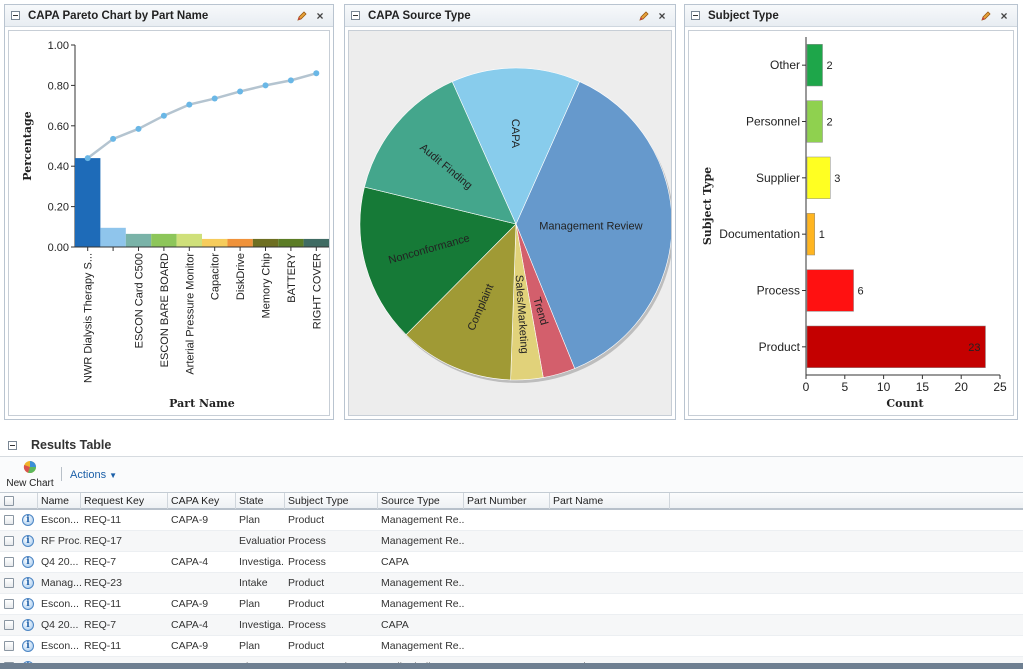 The height and width of the screenshot is (669, 1023). I want to click on table-cell: Process, so click(307, 562).